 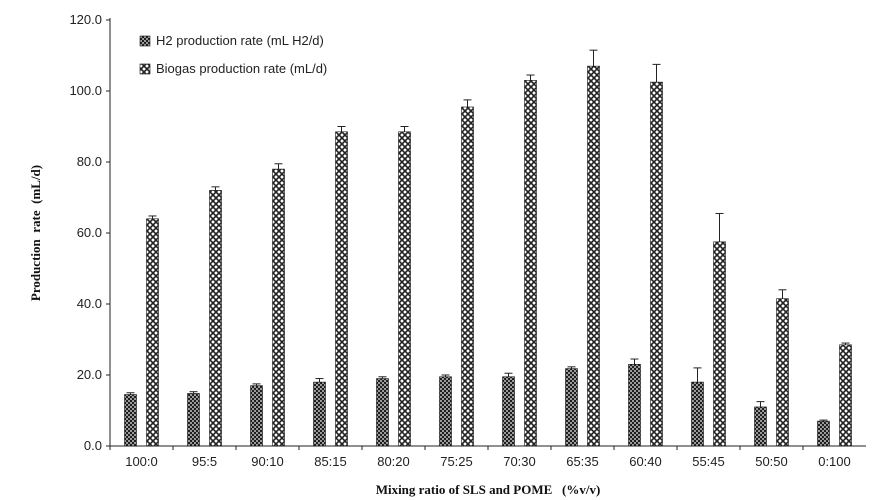 What do you see at coordinates (85, 90) in the screenshot?
I see `y-tick-label: 100.0` at bounding box center [85, 90].